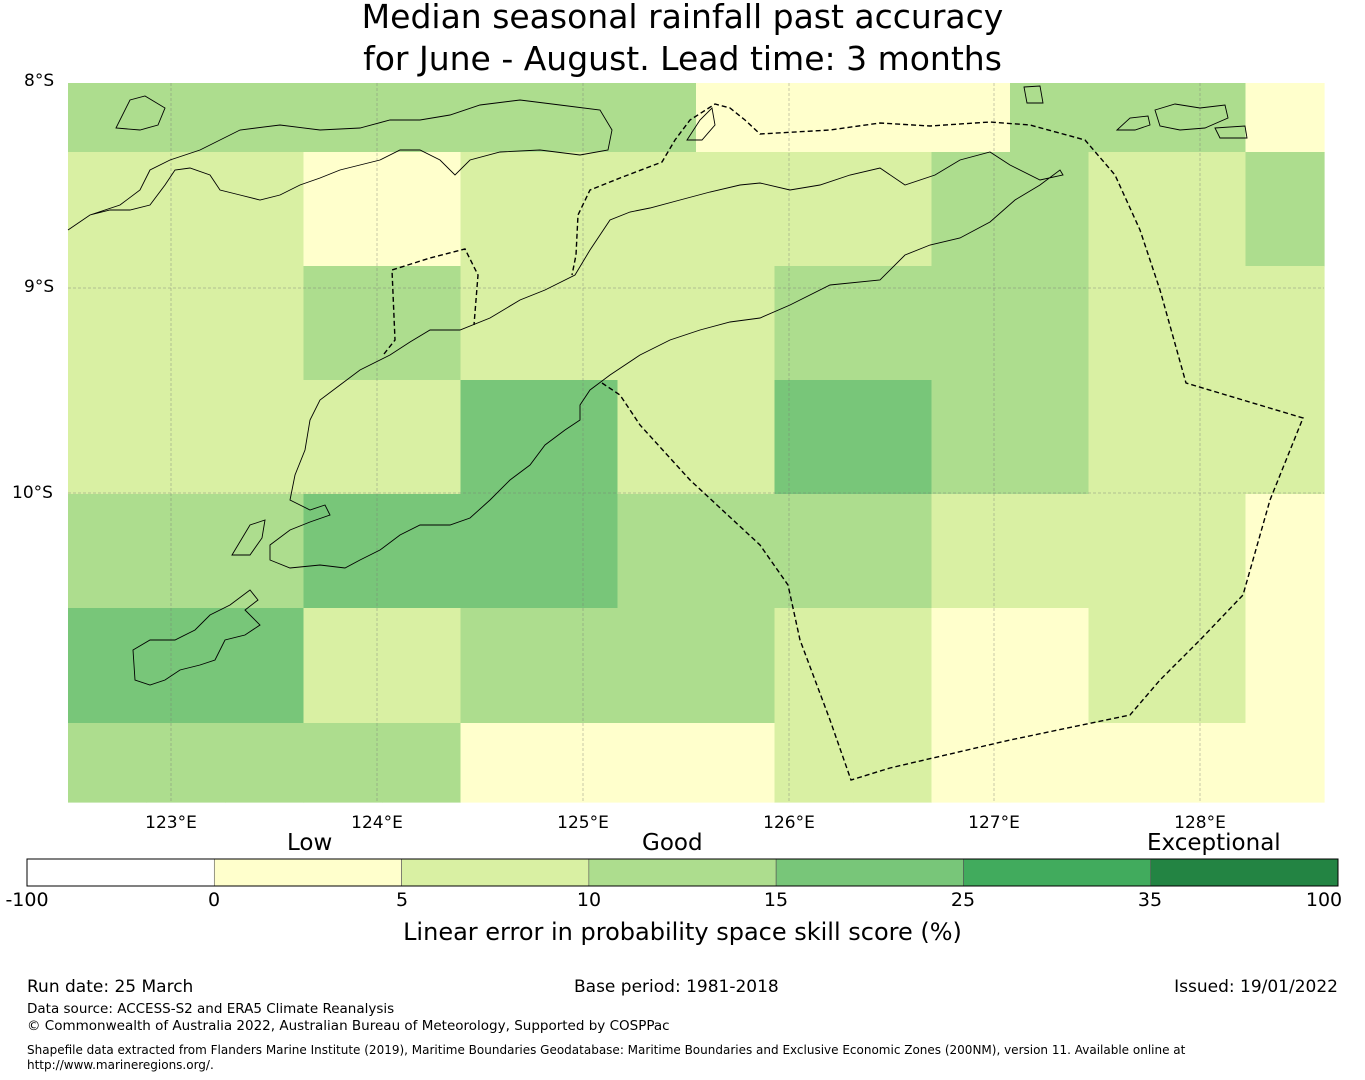  What do you see at coordinates (39, 81) in the screenshot?
I see `lat-label-8s: 8°S` at bounding box center [39, 81].